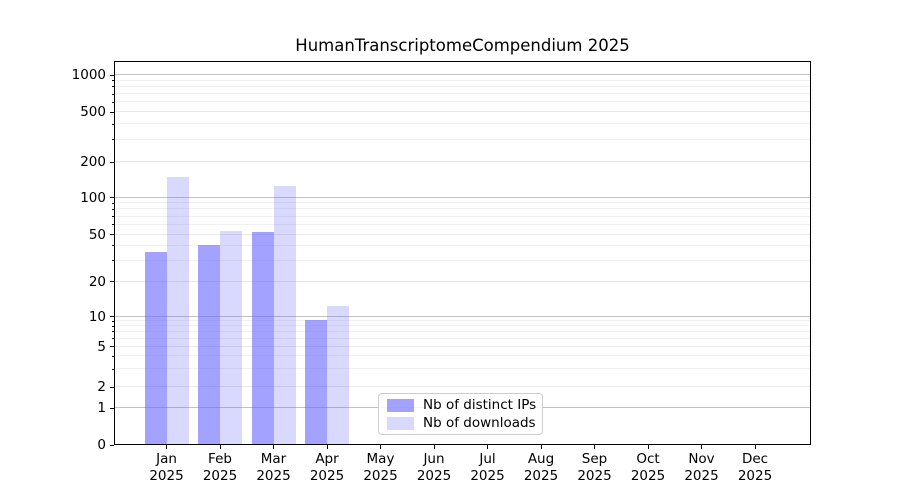 This screenshot has height=500, width=900. I want to click on bar-downloads-mar, so click(284, 314).